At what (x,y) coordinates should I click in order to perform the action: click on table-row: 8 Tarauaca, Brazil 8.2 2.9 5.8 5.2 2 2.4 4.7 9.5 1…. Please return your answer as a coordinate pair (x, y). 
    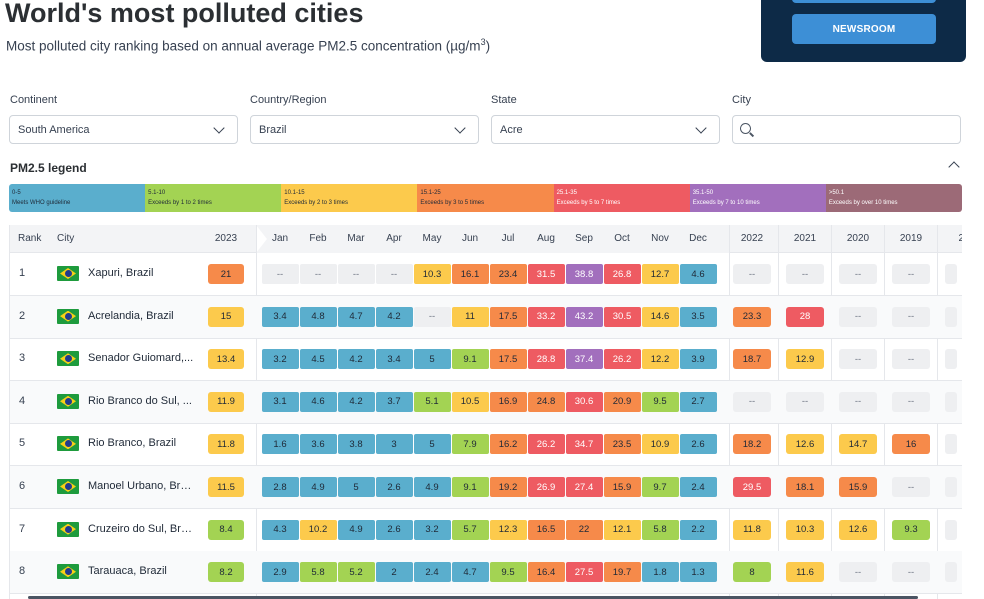
    Looking at the image, I should click on (486, 573).